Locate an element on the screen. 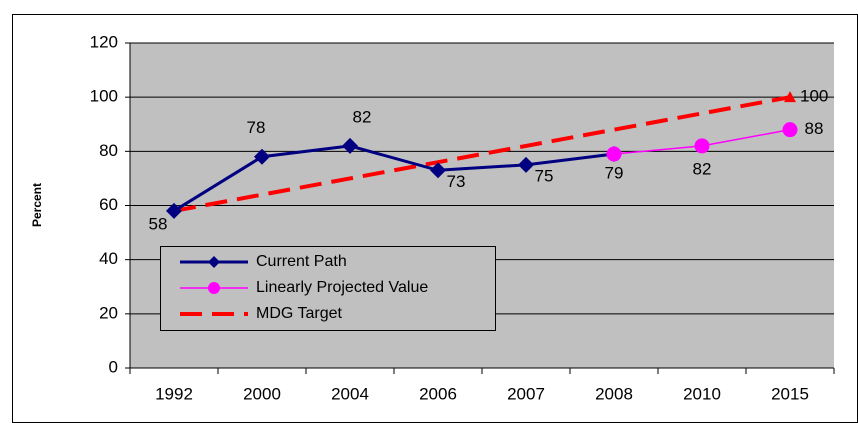 The width and height of the screenshot is (858, 423). data-label: 78 is located at coordinates (256, 127).